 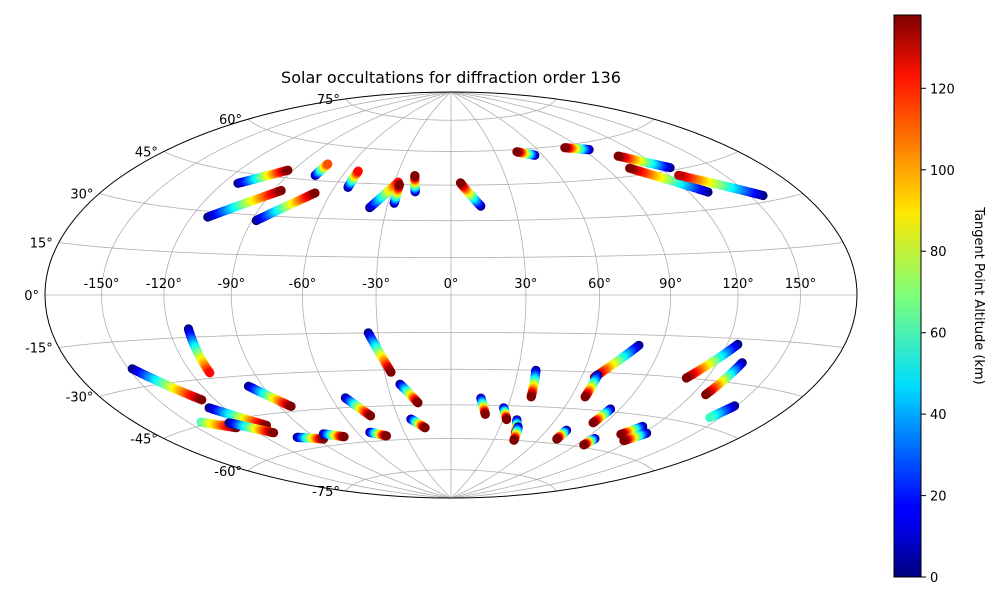 I want to click on longitude-tick-label: -120°, so click(x=164, y=284).